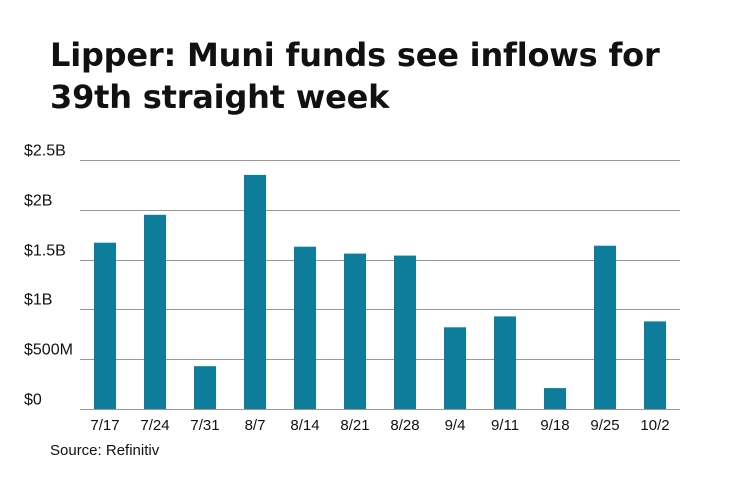  Describe the element at coordinates (354, 425) in the screenshot. I see `x-tick-label: 8/21` at that location.